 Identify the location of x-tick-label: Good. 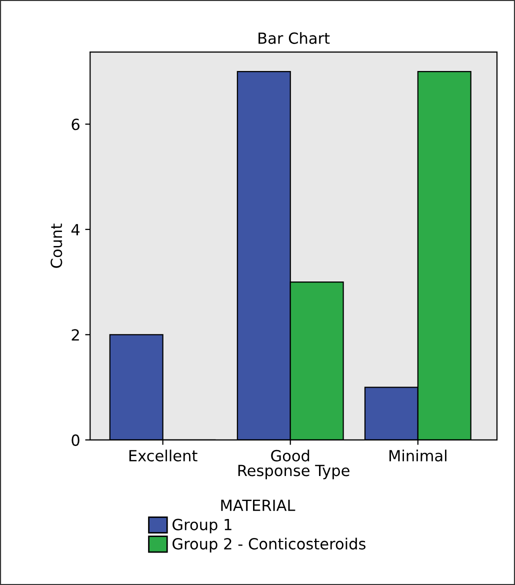
(290, 456).